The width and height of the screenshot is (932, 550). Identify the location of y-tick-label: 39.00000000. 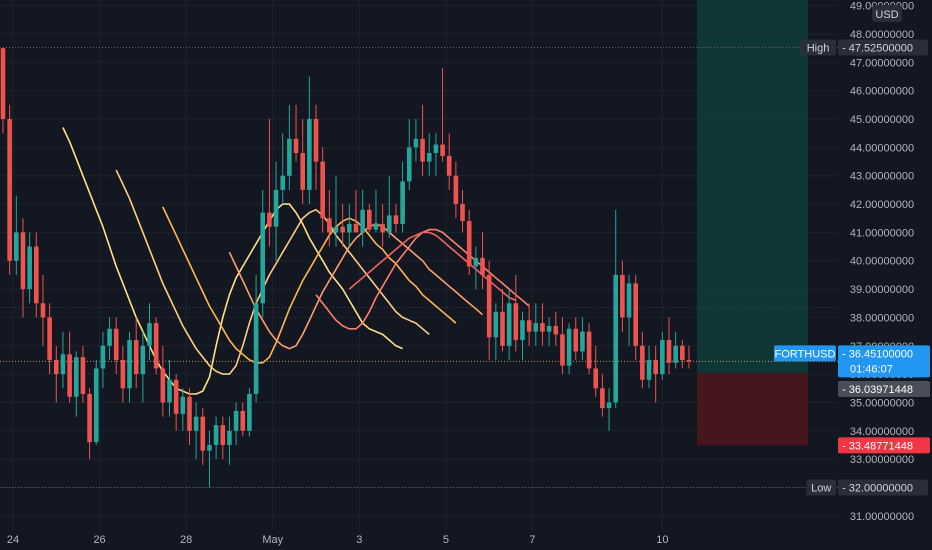
(882, 290).